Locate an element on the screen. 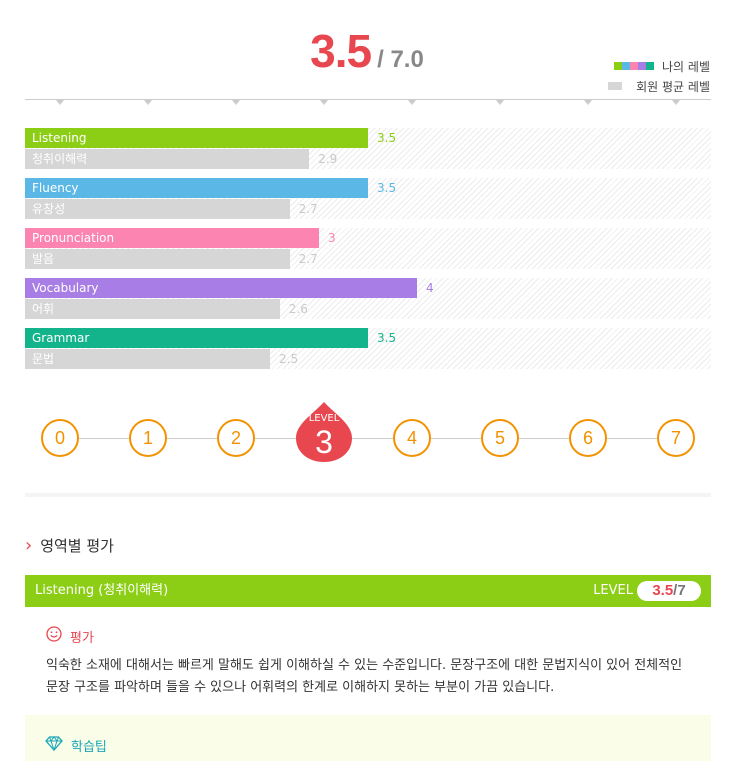 The height and width of the screenshot is (761, 734). panel-title: Listening (청취이해력) is located at coordinates (102, 590).